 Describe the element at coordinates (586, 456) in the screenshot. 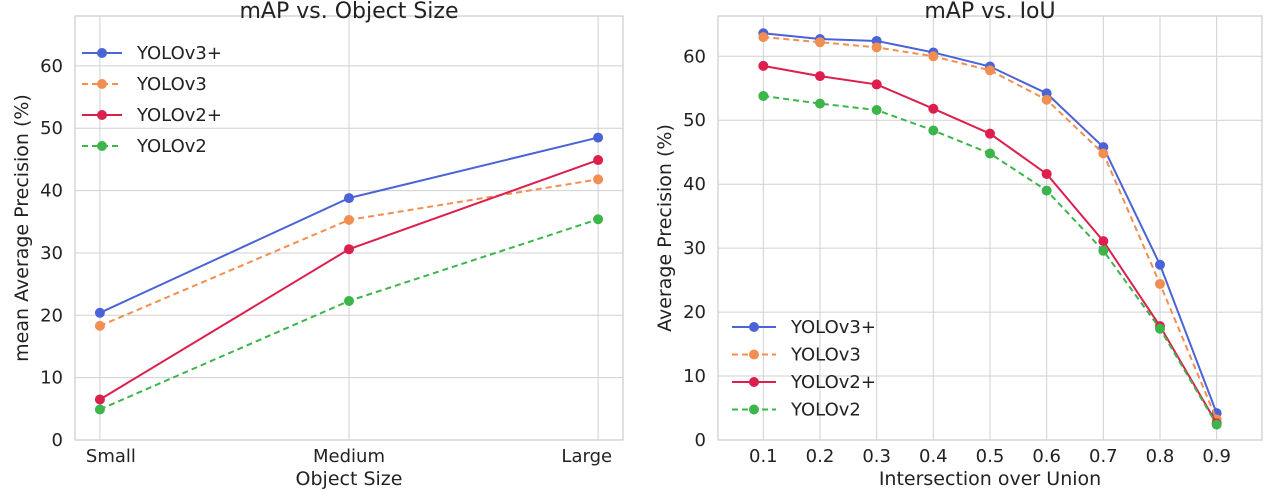

I see `x-tick-label: Large` at that location.